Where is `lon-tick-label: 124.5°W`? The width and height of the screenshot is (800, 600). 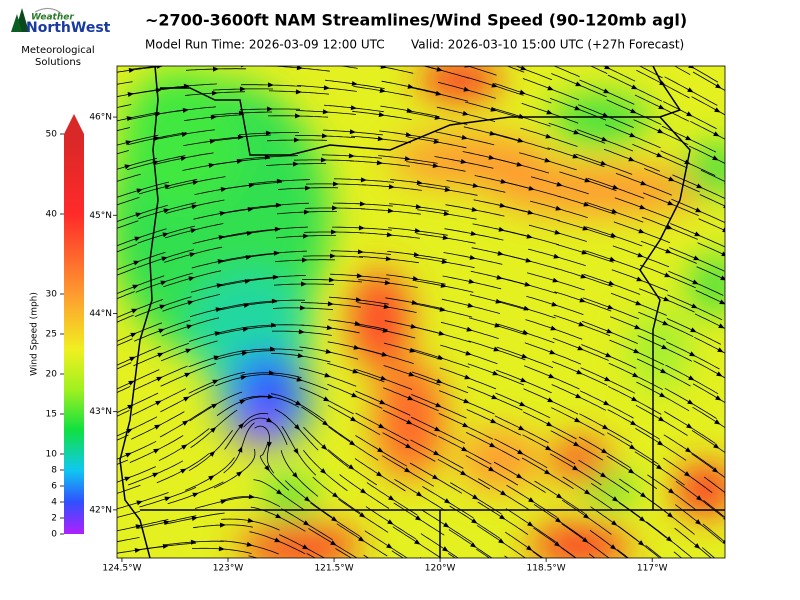
lon-tick-label: 124.5°W is located at coordinates (121, 569).